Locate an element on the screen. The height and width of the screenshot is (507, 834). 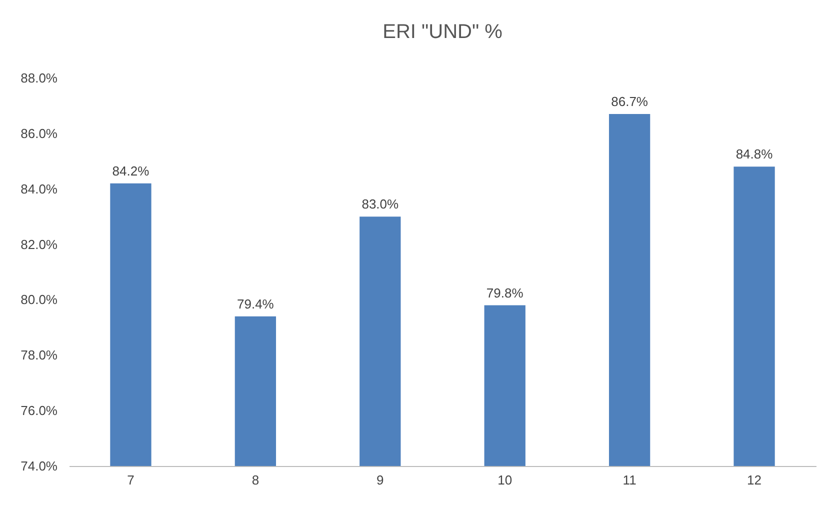
y-tick-label: 86.0% is located at coordinates (39, 133).